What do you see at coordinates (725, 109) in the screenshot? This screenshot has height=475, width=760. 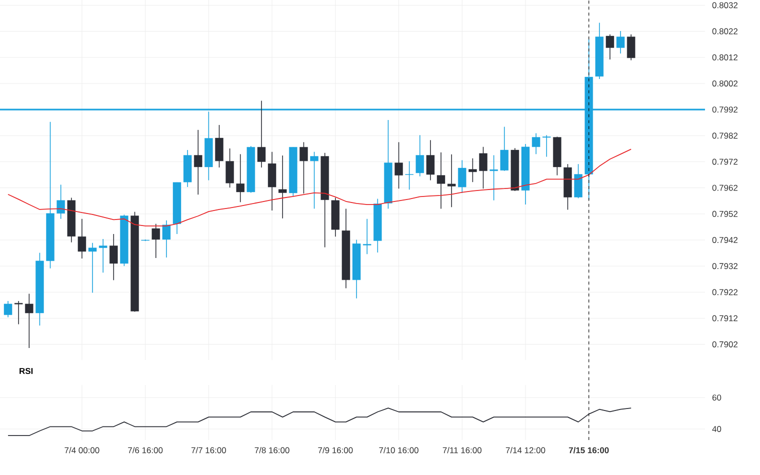 I see `y-tick-label: 0.7992` at bounding box center [725, 109].